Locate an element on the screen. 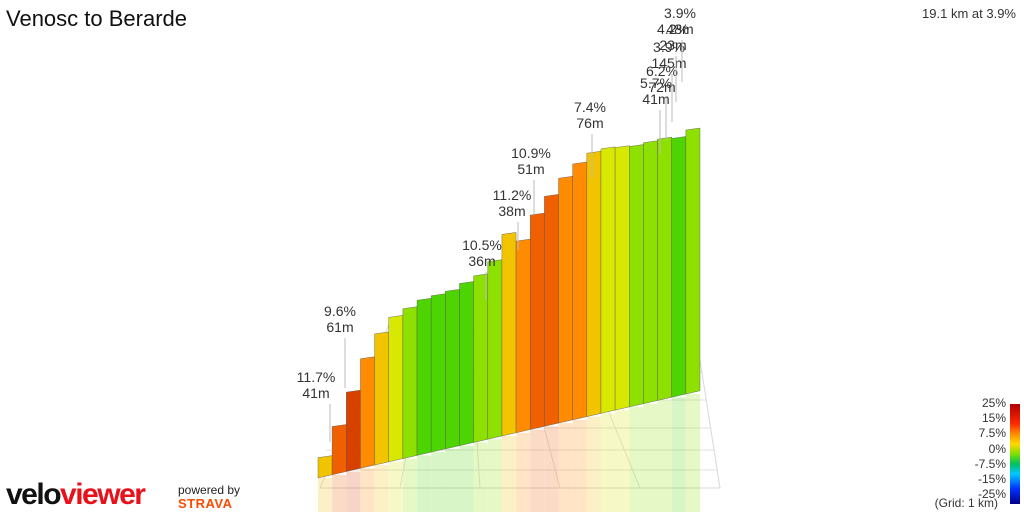 The width and height of the screenshot is (1024, 512). chart-title: Venosc to Berarde is located at coordinates (97, 18).